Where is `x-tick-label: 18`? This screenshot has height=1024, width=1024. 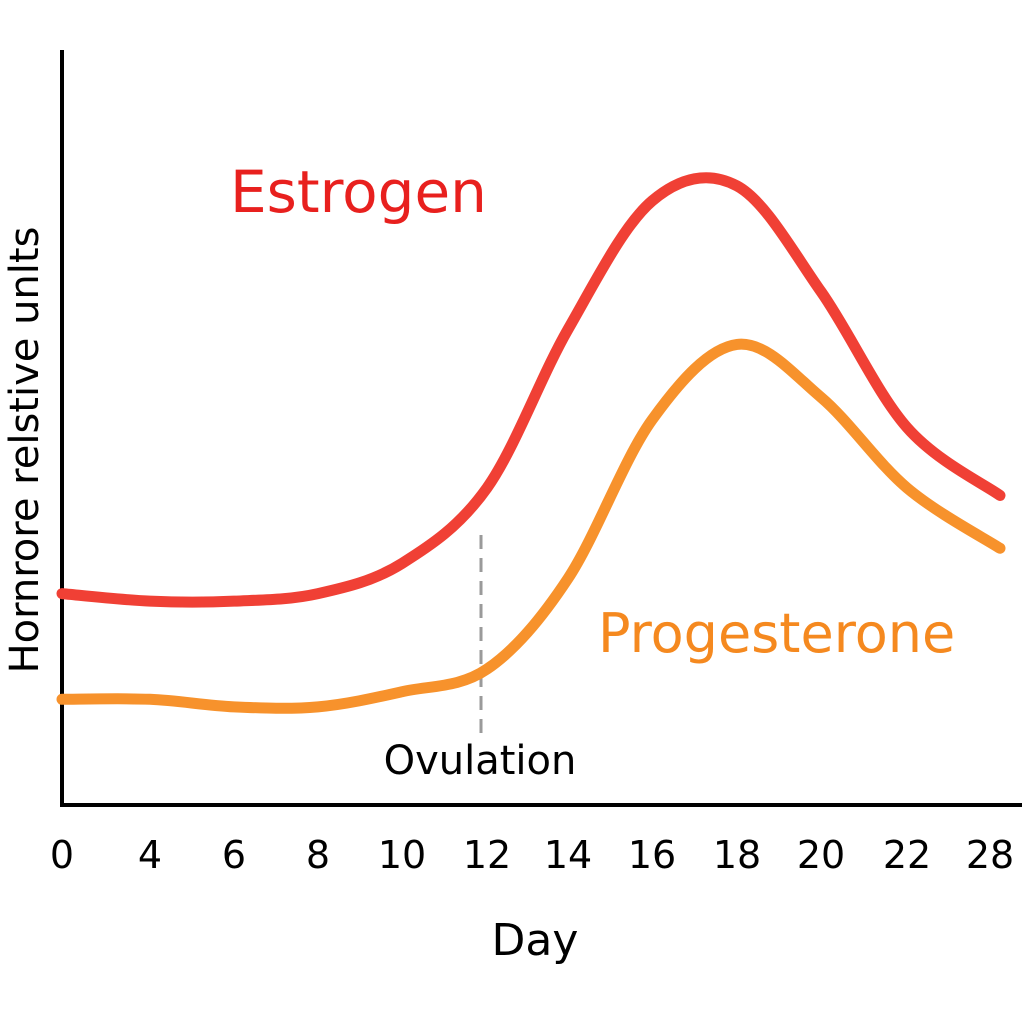
x-tick-label: 18 is located at coordinates (737, 855).